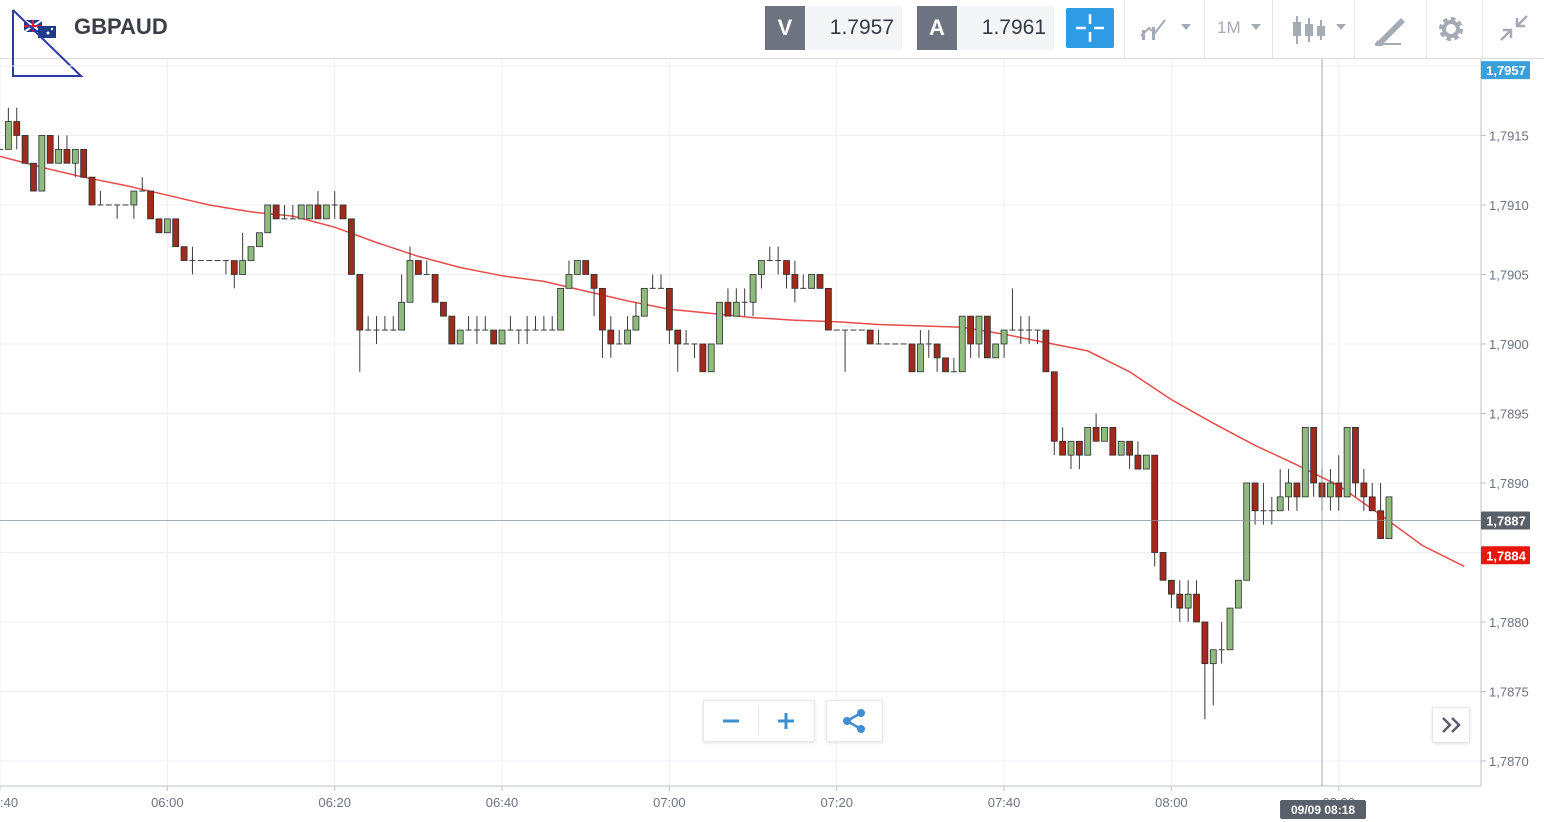 The width and height of the screenshot is (1544, 822). I want to click on zoom-out-button, so click(731, 721).